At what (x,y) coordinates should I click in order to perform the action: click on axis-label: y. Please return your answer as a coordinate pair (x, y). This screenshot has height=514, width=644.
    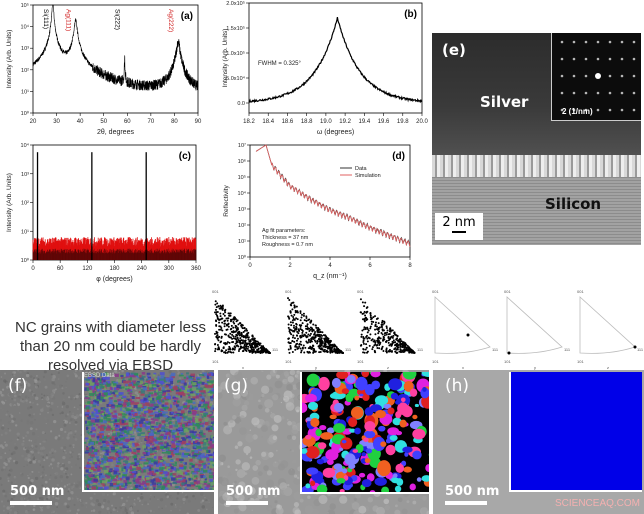
    Looking at the image, I should click on (535, 367).